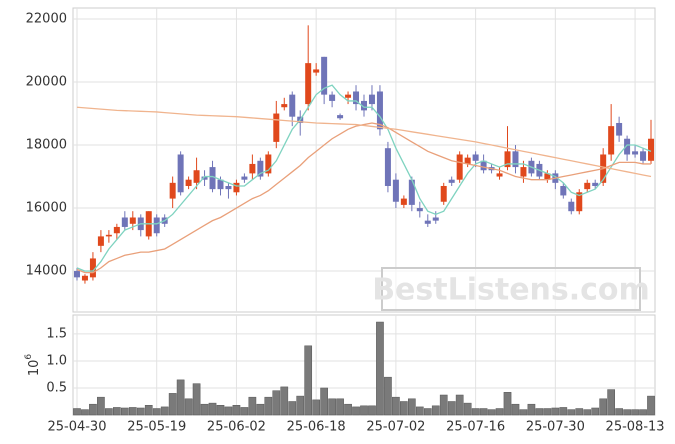 The image size is (675, 444). What do you see at coordinates (29, 357) in the screenshot?
I see `unit-exponent: 6` at bounding box center [29, 357].